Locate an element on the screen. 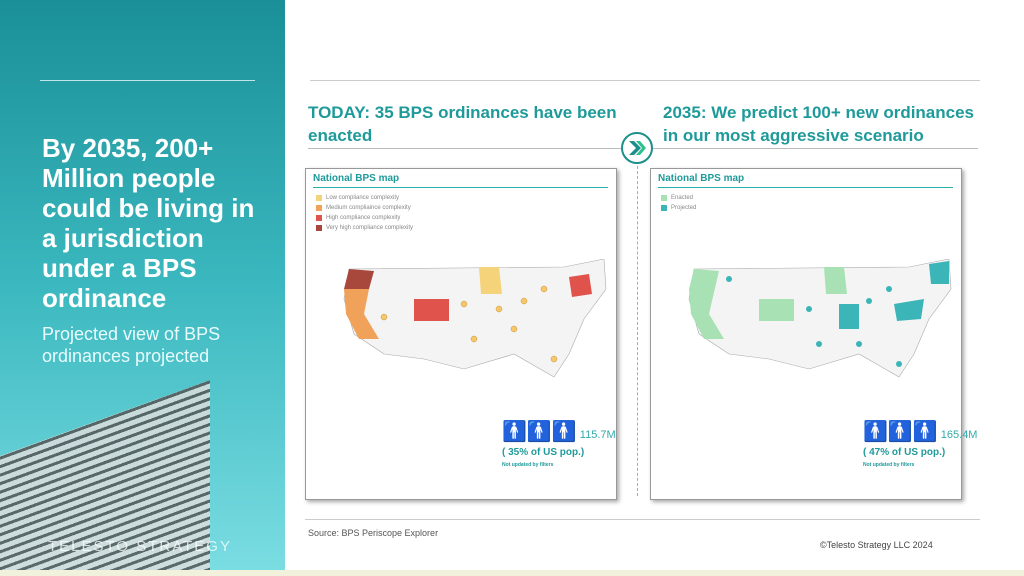 The width and height of the screenshot is (1024, 576). legend-label: Enacted is located at coordinates (682, 198).